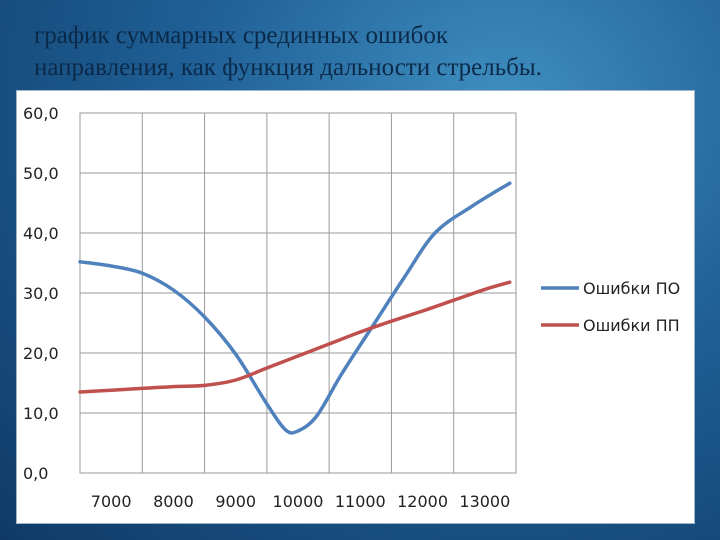 The width and height of the screenshot is (720, 540). I want to click on legend-label: Ошибки ПО, so click(631, 288).